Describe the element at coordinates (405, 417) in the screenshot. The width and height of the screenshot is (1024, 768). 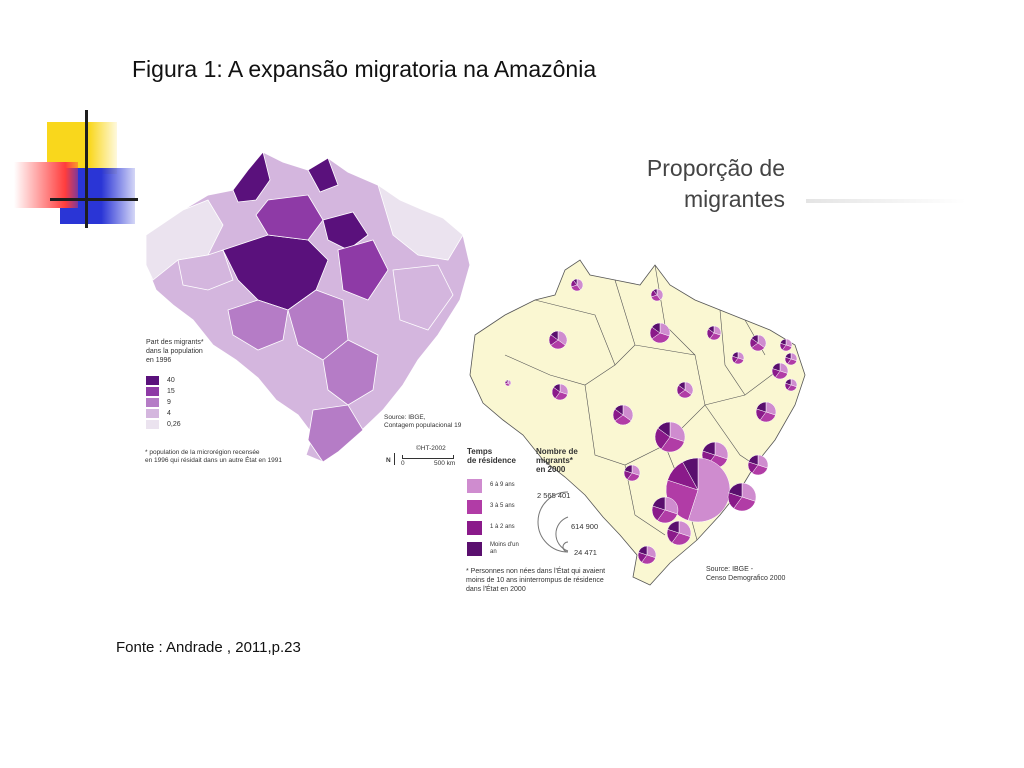
I see `left-source-line: Source: IBGE,` at that location.